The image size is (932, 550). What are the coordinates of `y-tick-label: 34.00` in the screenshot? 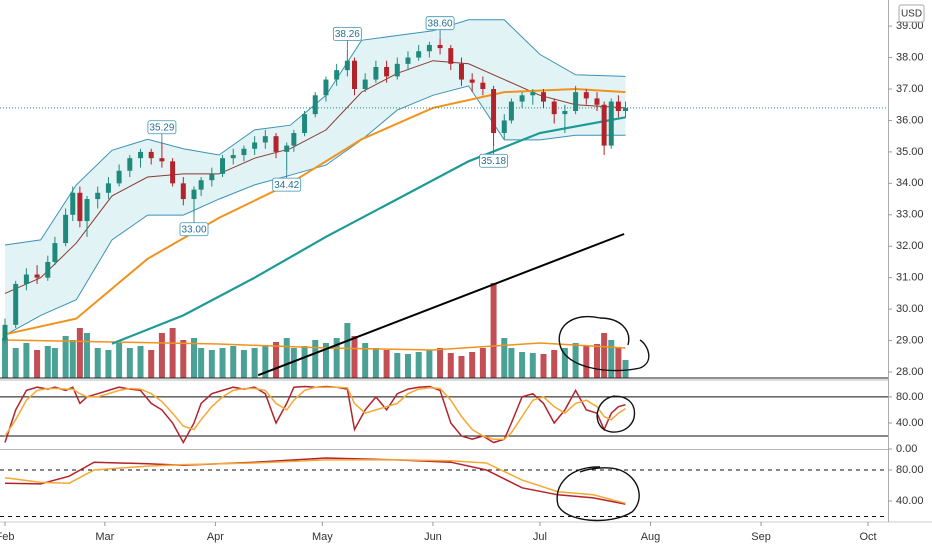 It's located at (910, 183).